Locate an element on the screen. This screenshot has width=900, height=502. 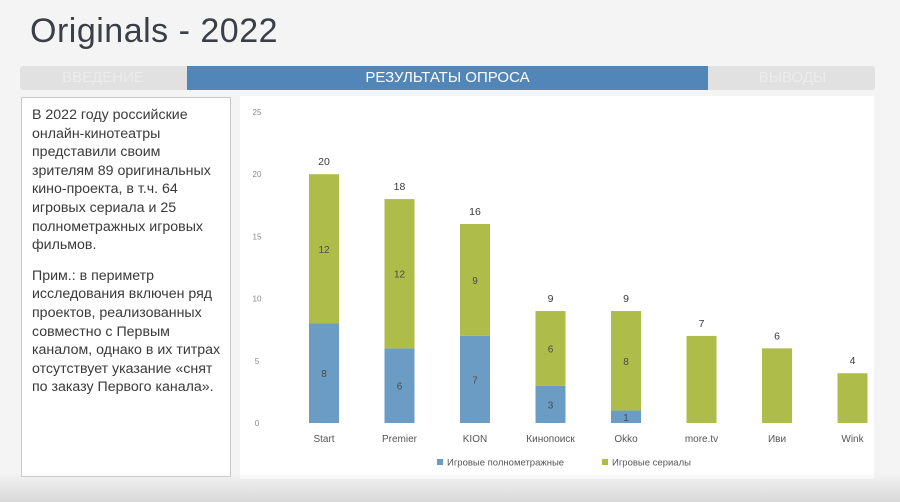
data-label: 9 is located at coordinates (475, 281).